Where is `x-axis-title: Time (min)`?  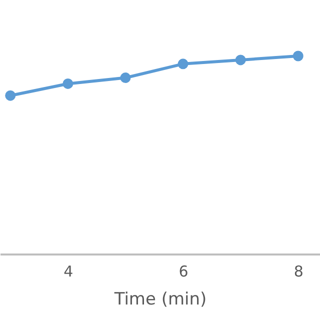
x-axis-title: Time (min) is located at coordinates (160, 300).